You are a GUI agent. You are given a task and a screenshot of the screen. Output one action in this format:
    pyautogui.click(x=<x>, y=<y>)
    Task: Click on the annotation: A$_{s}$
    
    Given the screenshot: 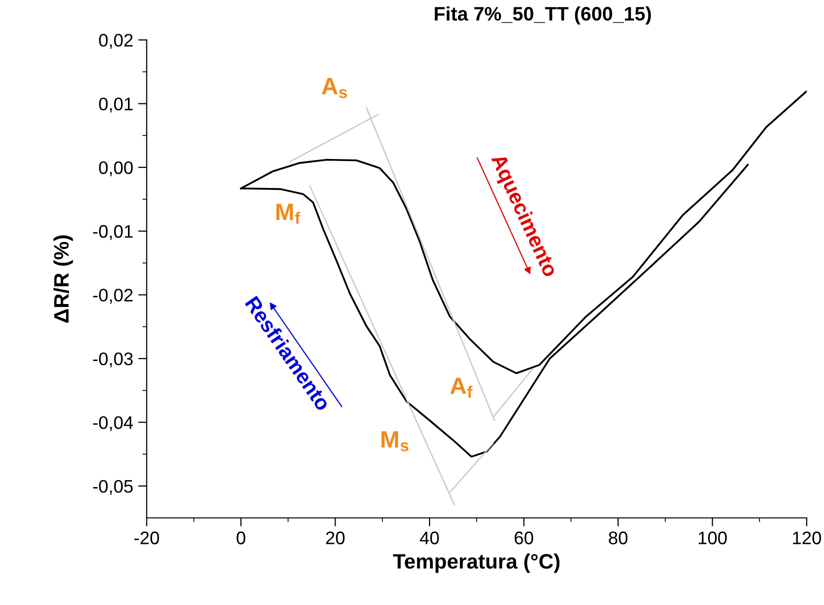 What is the action you would take?
    pyautogui.click(x=334, y=88)
    